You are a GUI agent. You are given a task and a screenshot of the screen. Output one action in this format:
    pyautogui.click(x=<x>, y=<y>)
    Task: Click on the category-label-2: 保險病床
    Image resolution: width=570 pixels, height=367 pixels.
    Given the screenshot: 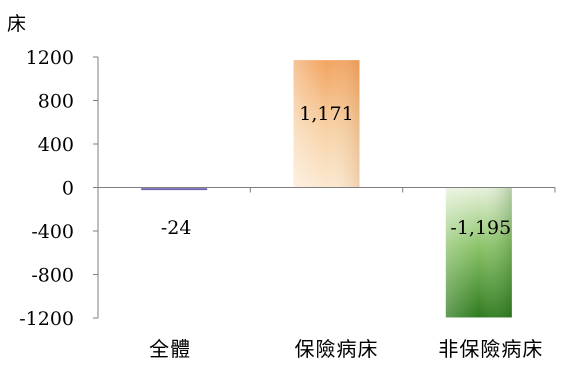 What is the action you would take?
    pyautogui.click(x=337, y=349)
    